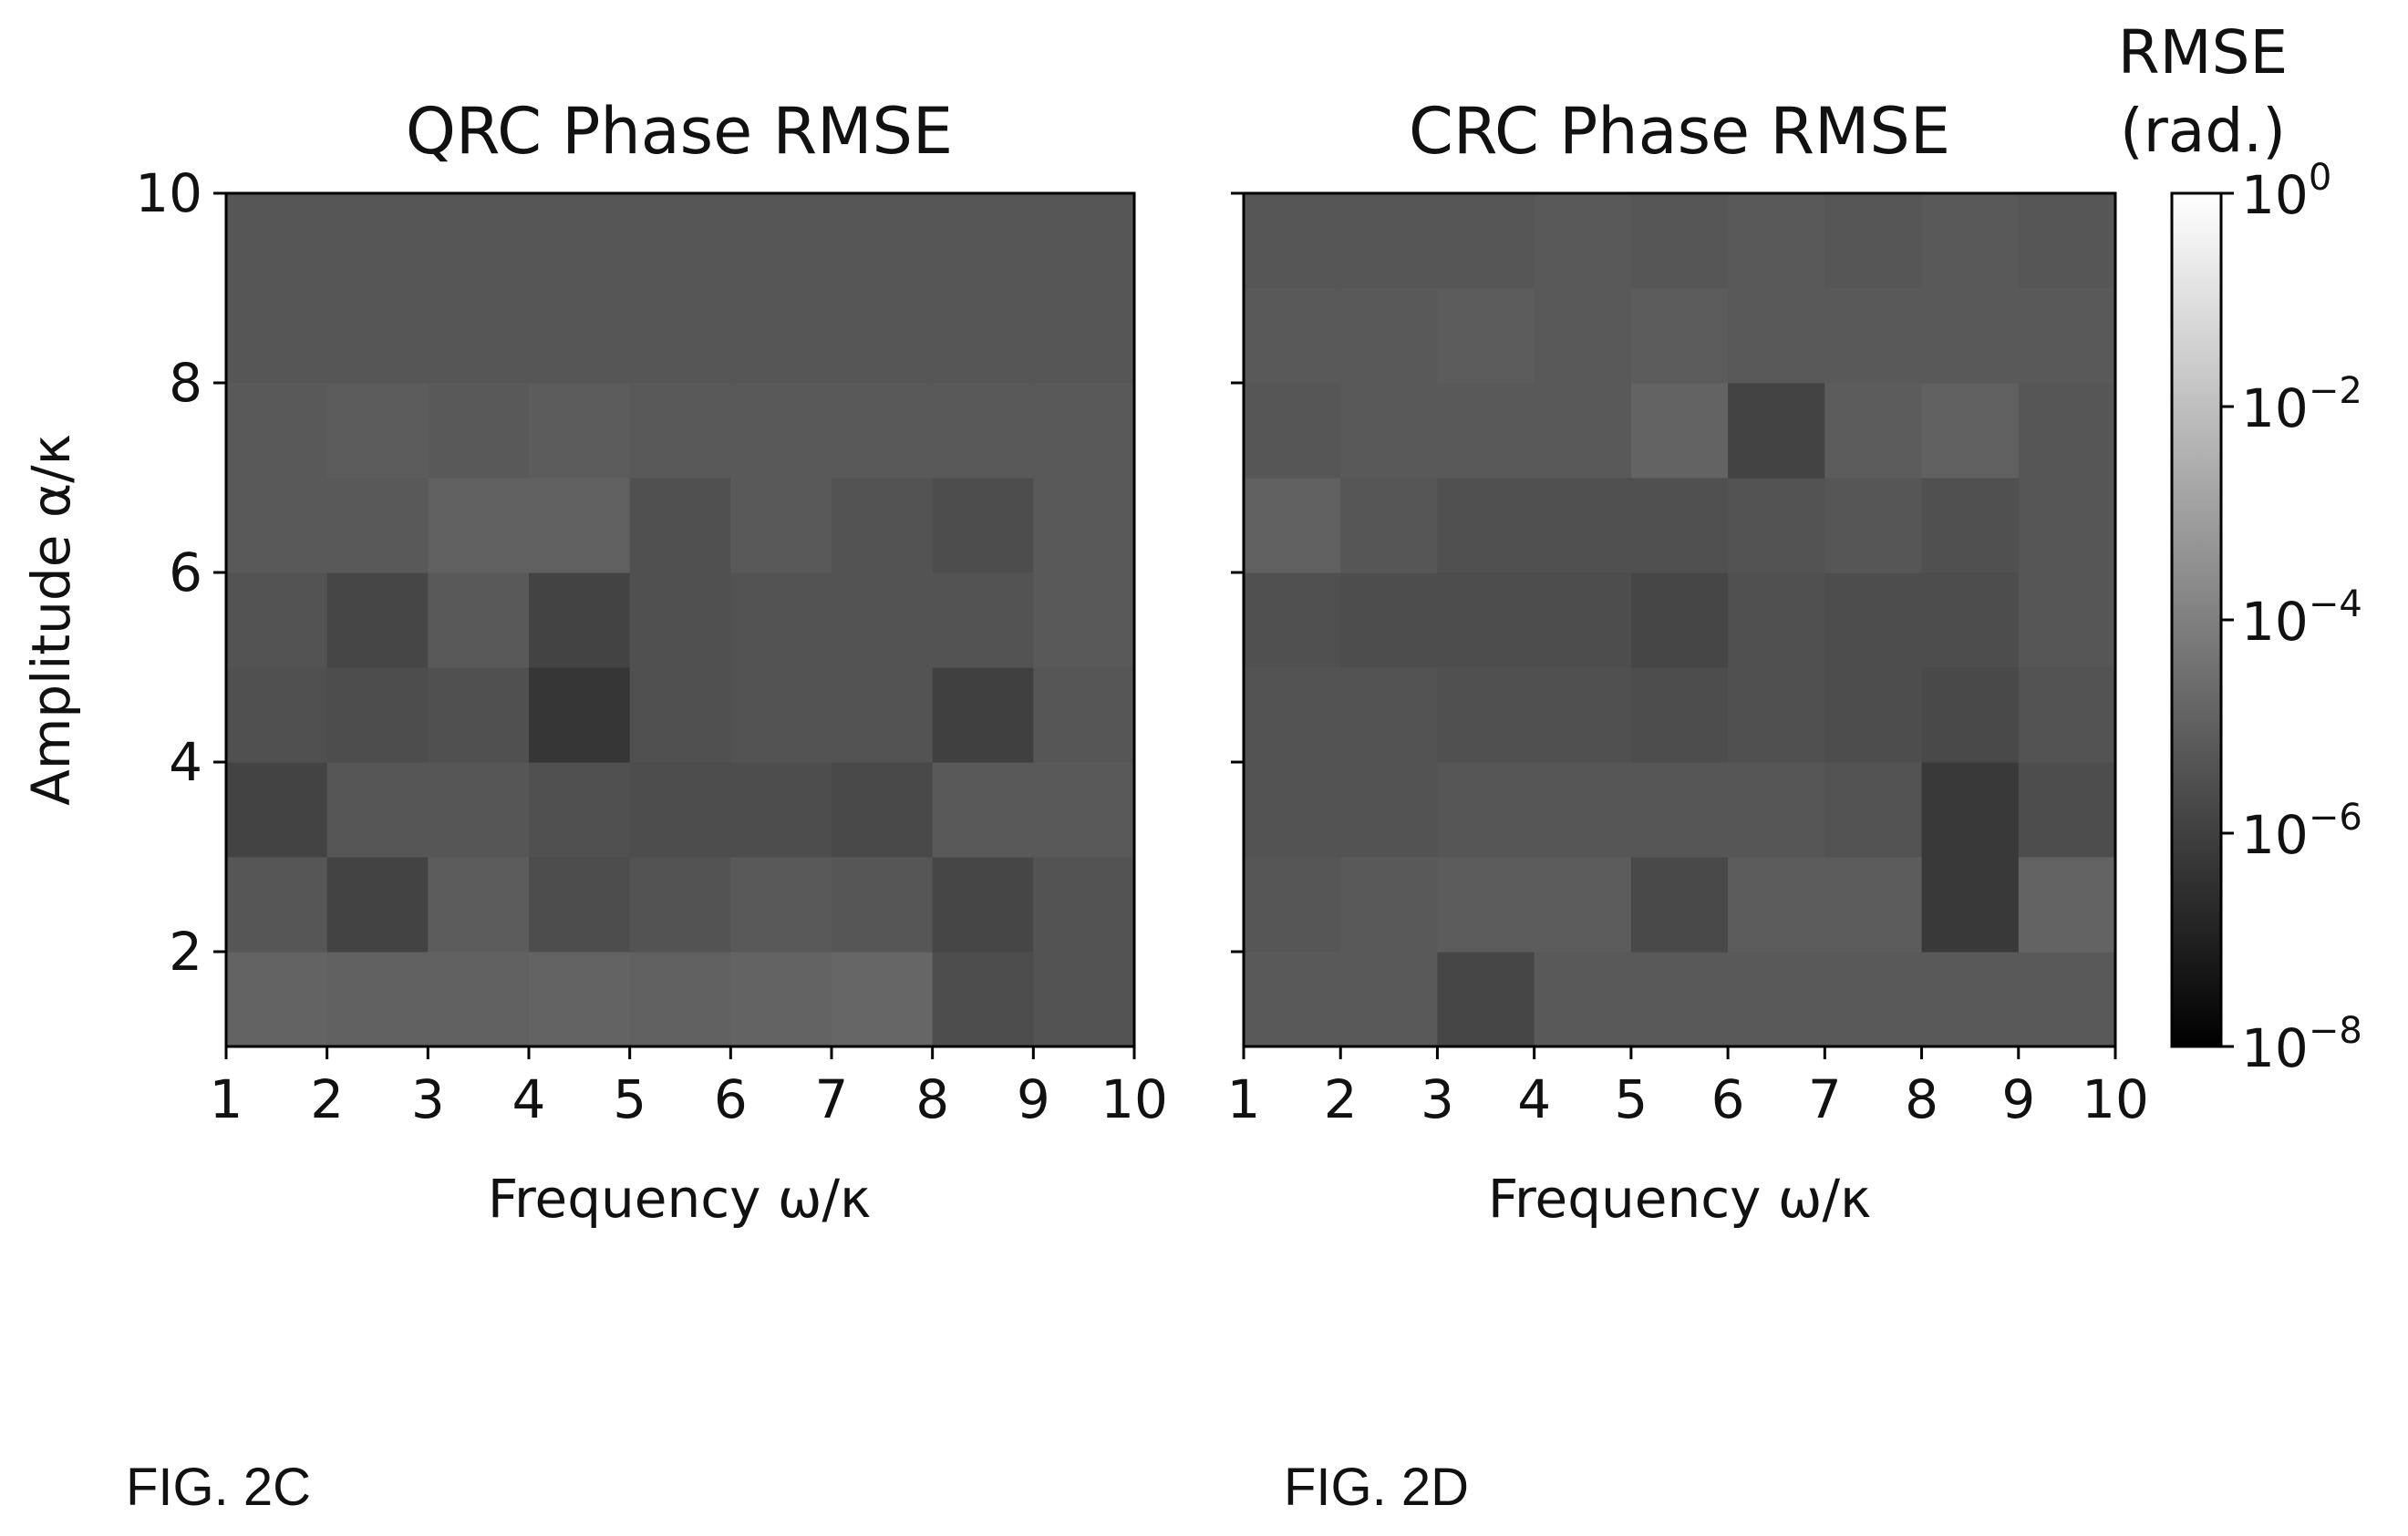 Image resolution: width=2408 pixels, height=1536 pixels. What do you see at coordinates (51, 620) in the screenshot?
I see `y-axis-label-qrc: Amplitude α/κ` at bounding box center [51, 620].